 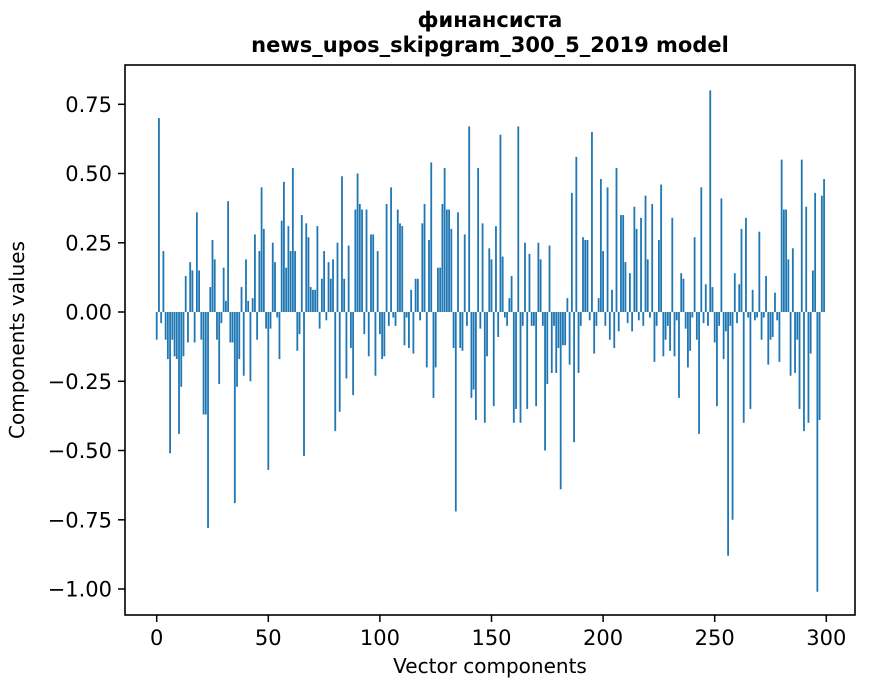 What do you see at coordinates (88, 105) in the screenshot?
I see `y-tick-label: 0.75` at bounding box center [88, 105].